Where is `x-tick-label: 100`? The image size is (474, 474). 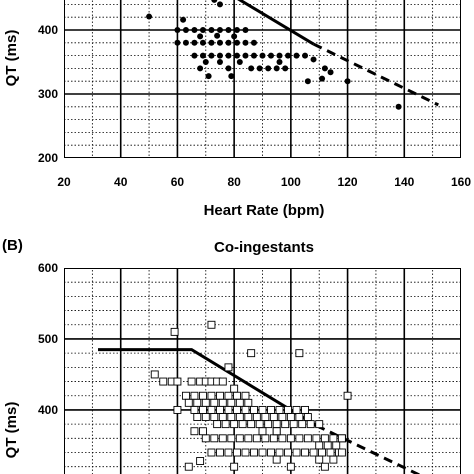
x-tick-label: 100 is located at coordinates (291, 182).